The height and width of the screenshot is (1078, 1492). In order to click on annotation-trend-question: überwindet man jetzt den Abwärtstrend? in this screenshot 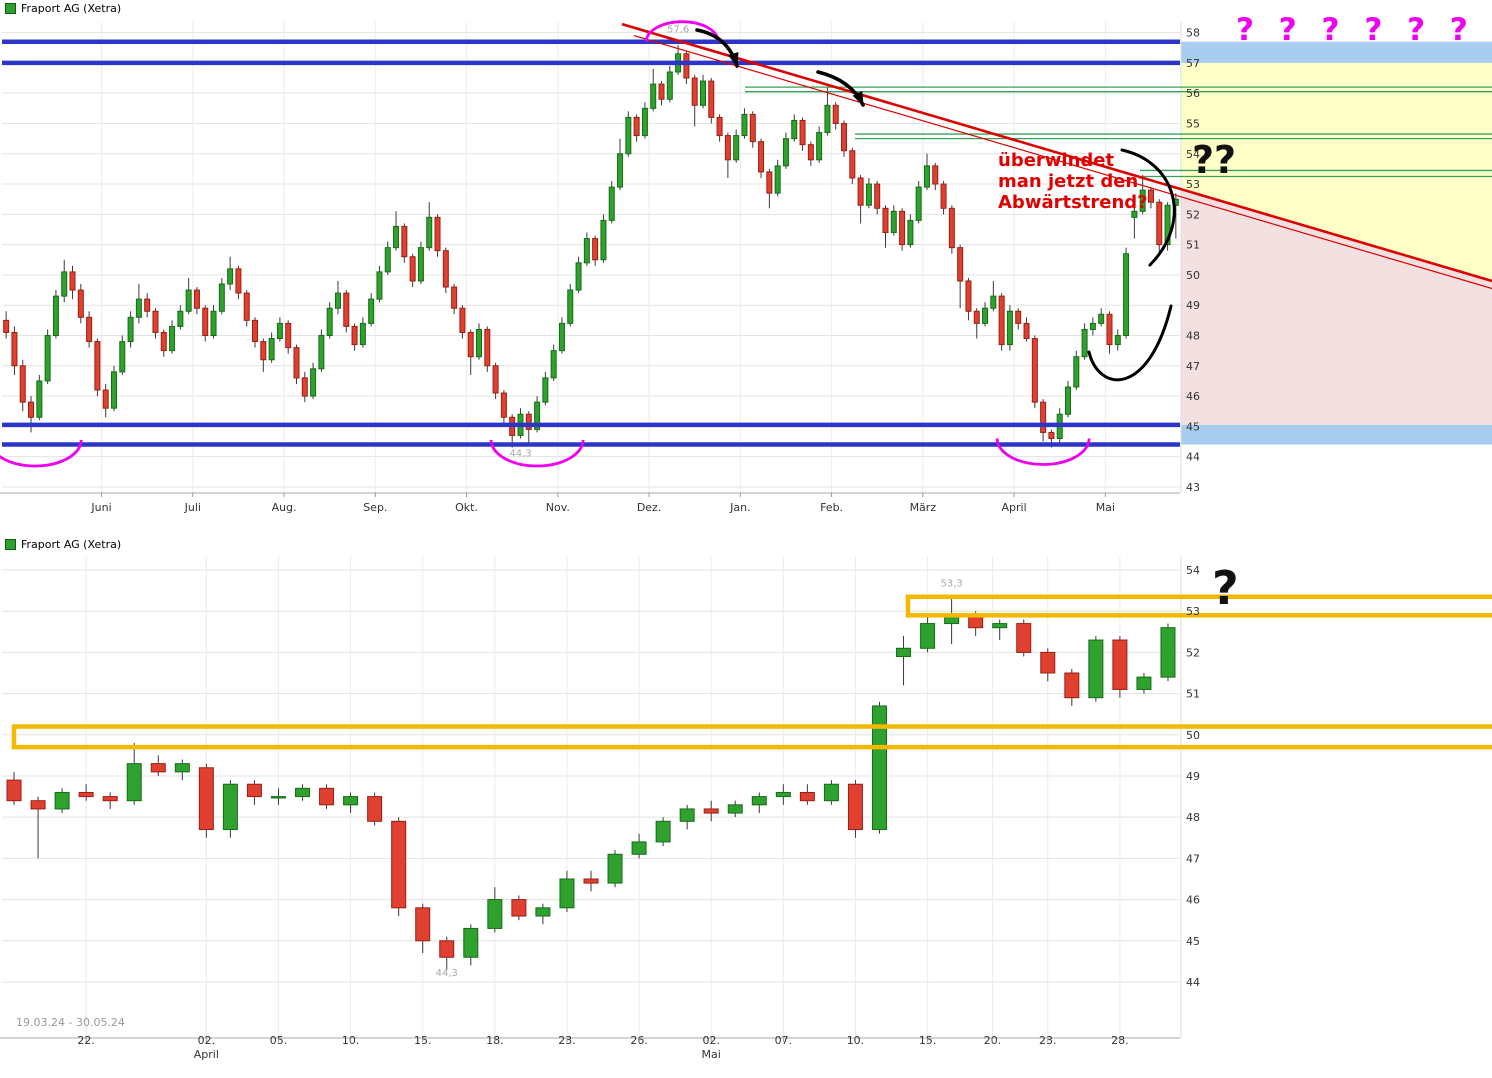, I will do `click(1073, 181)`.